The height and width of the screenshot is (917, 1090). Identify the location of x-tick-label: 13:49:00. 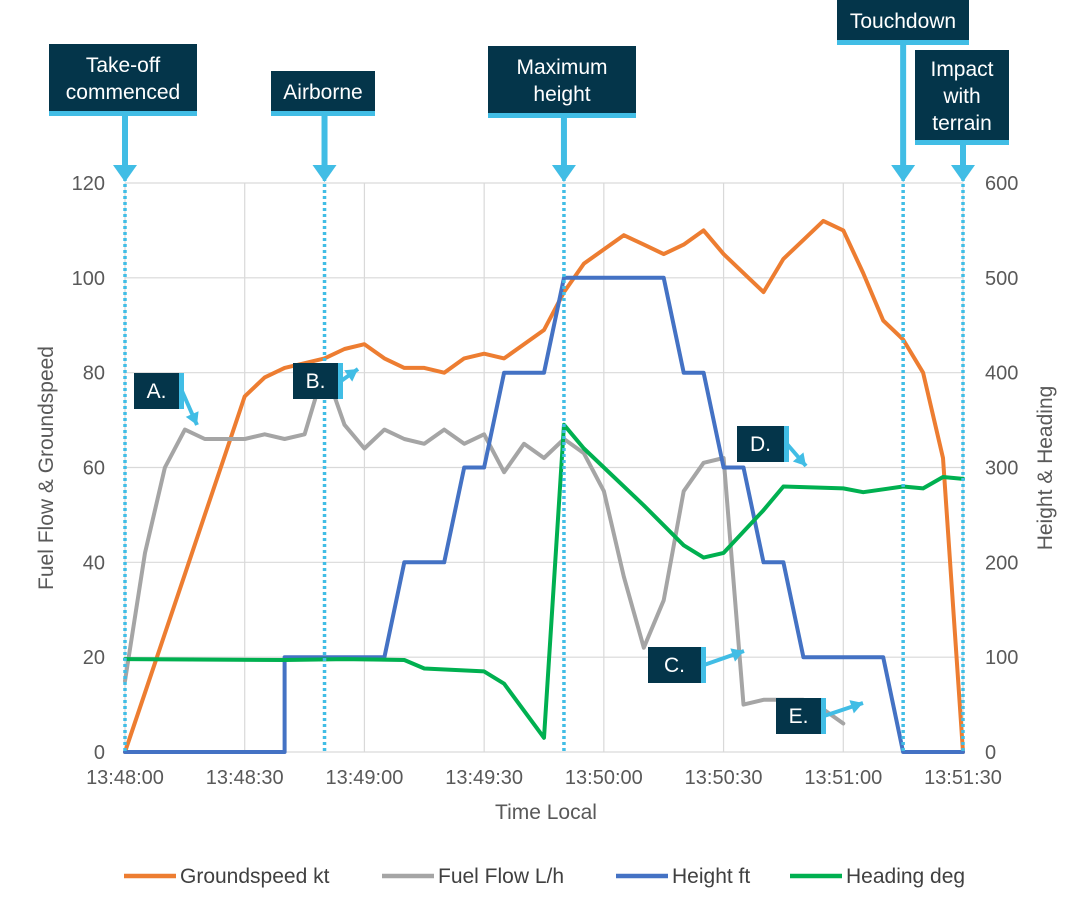
(364, 778).